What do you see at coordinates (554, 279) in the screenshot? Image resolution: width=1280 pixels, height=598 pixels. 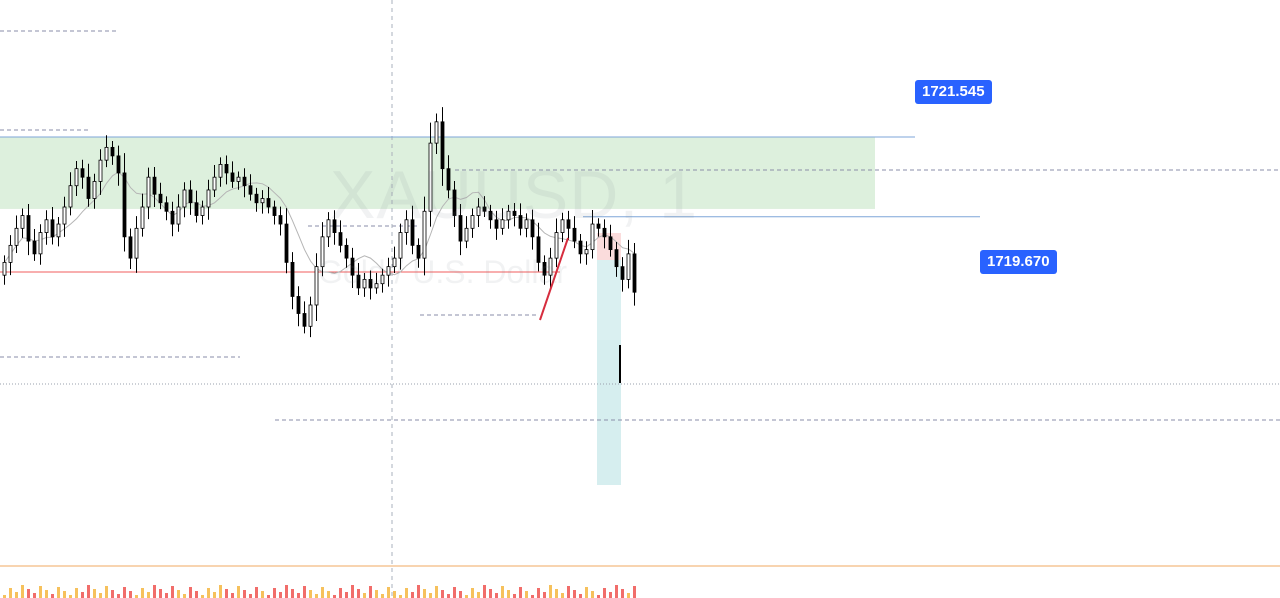 I see `trend-line` at bounding box center [554, 279].